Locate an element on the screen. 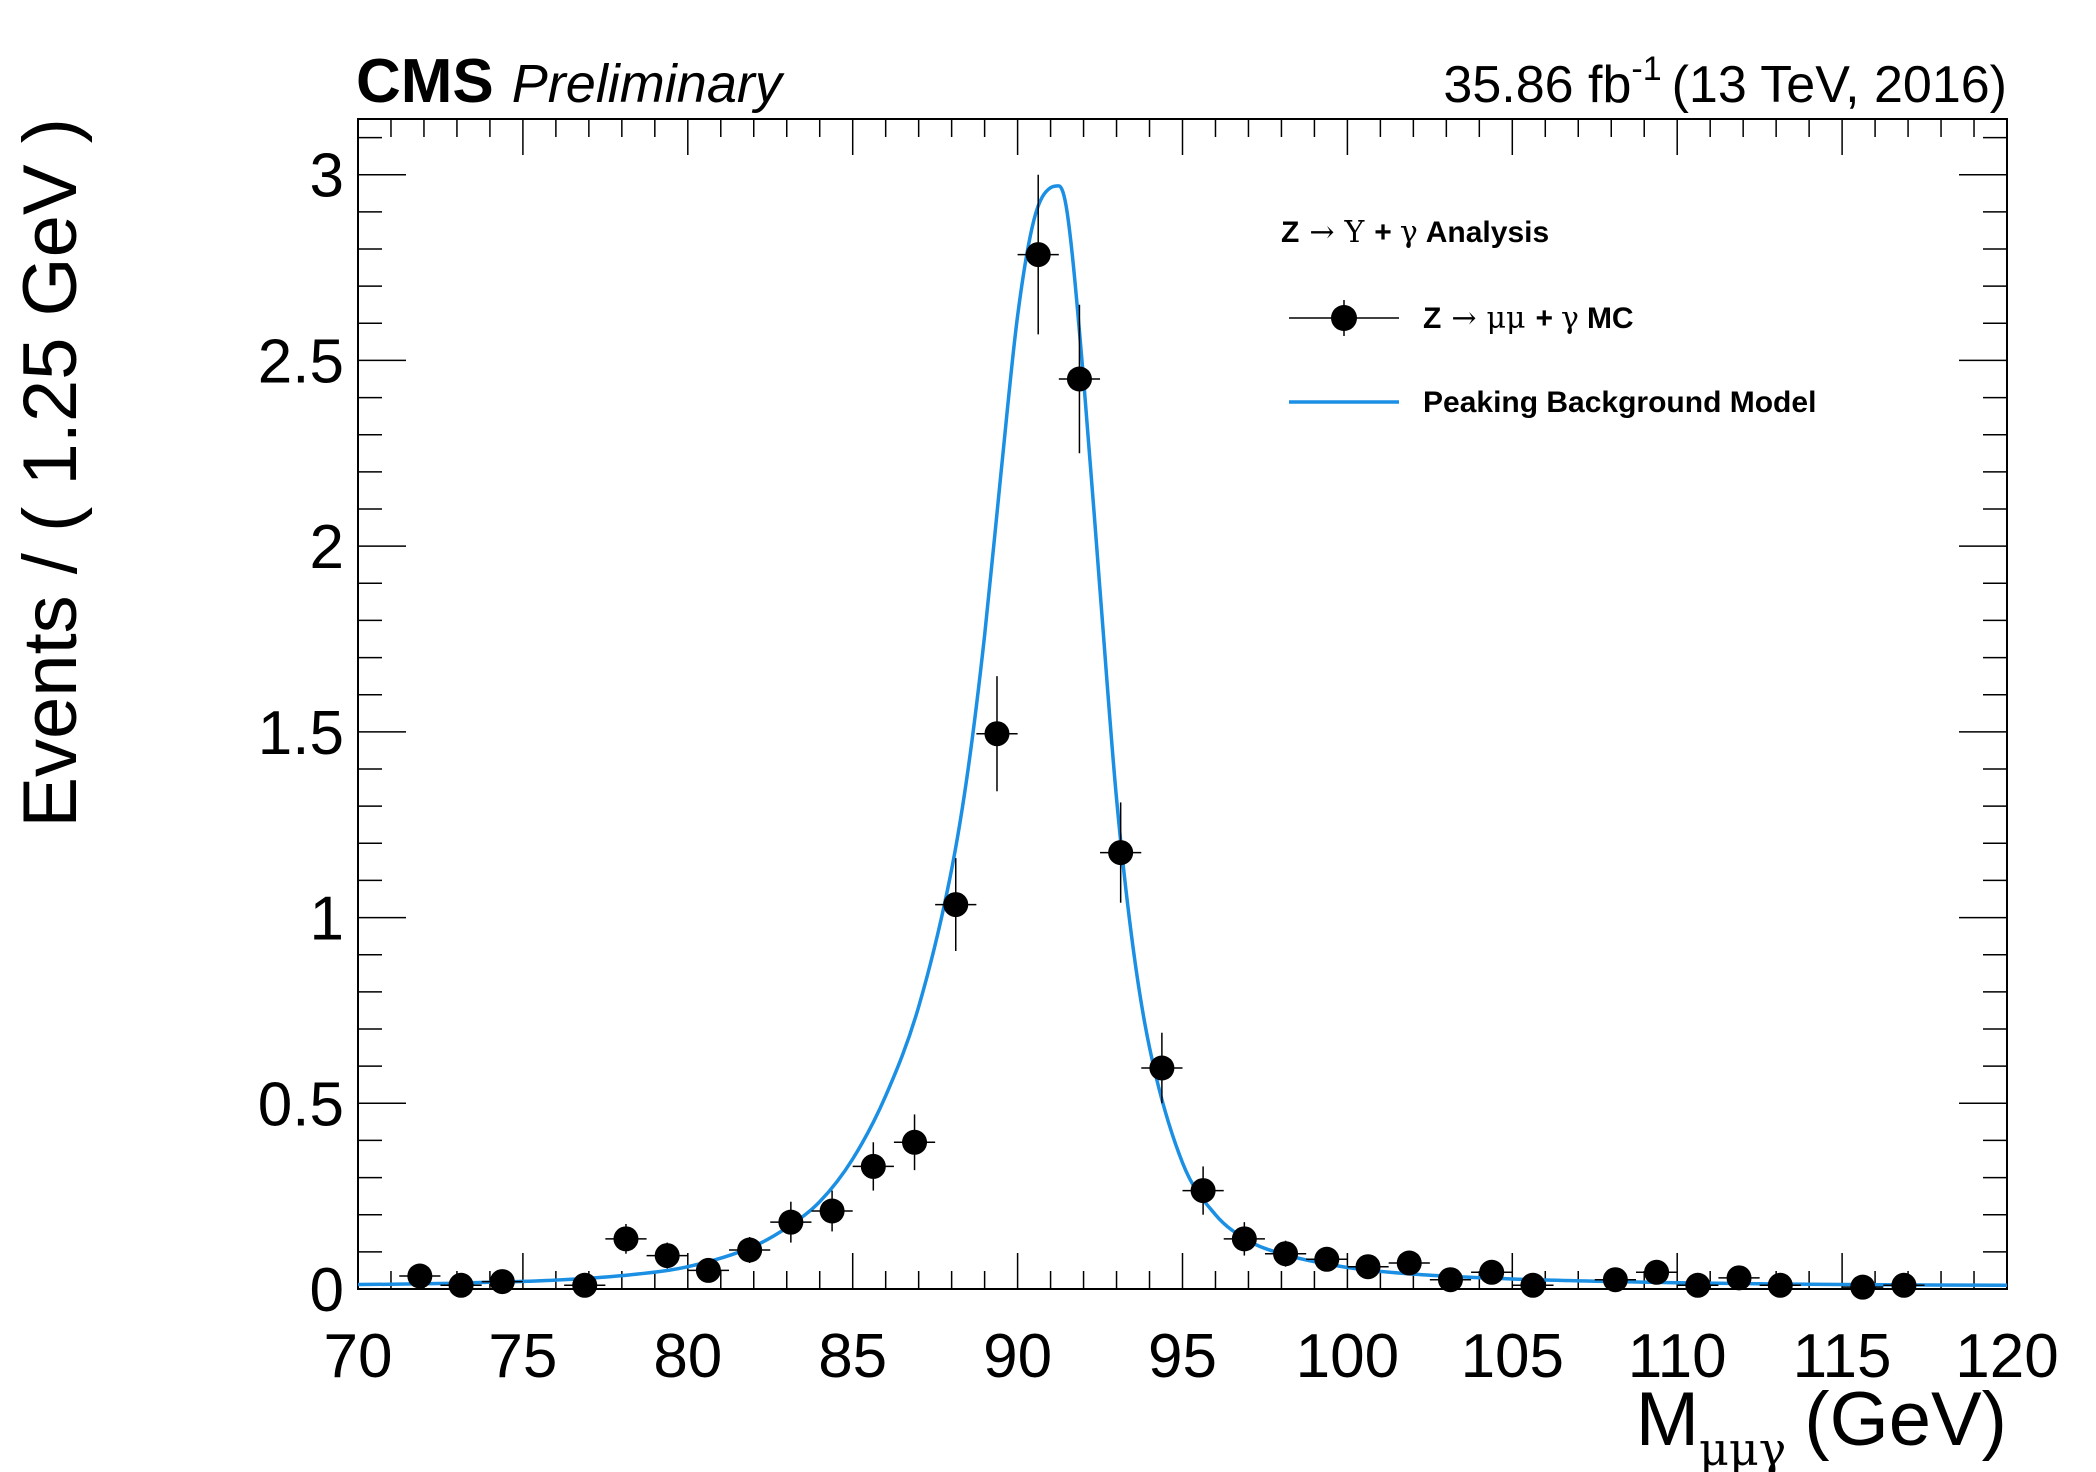  legend-entry-mc: Z → μμ + γ MC is located at coordinates (1528, 318).